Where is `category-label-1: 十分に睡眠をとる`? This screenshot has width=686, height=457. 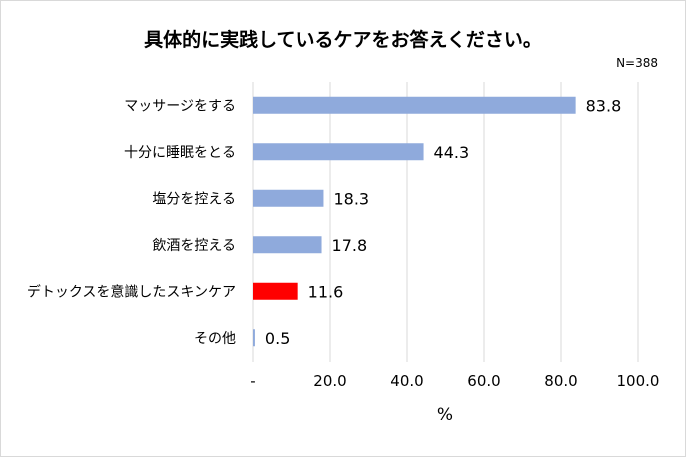
category-label-1: 十分に睡眠をとる is located at coordinates (180, 153).